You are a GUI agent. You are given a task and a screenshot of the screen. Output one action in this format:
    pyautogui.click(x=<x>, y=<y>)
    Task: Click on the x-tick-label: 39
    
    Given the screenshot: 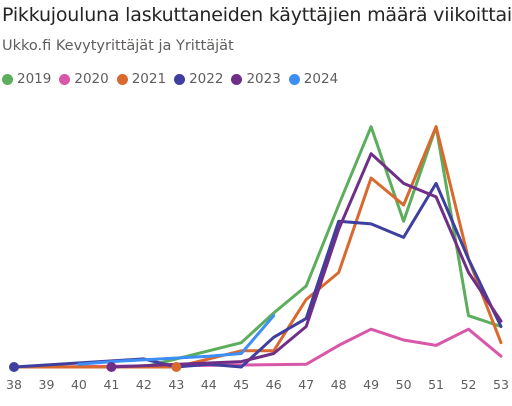 What is the action you would take?
    pyautogui.click(x=47, y=384)
    